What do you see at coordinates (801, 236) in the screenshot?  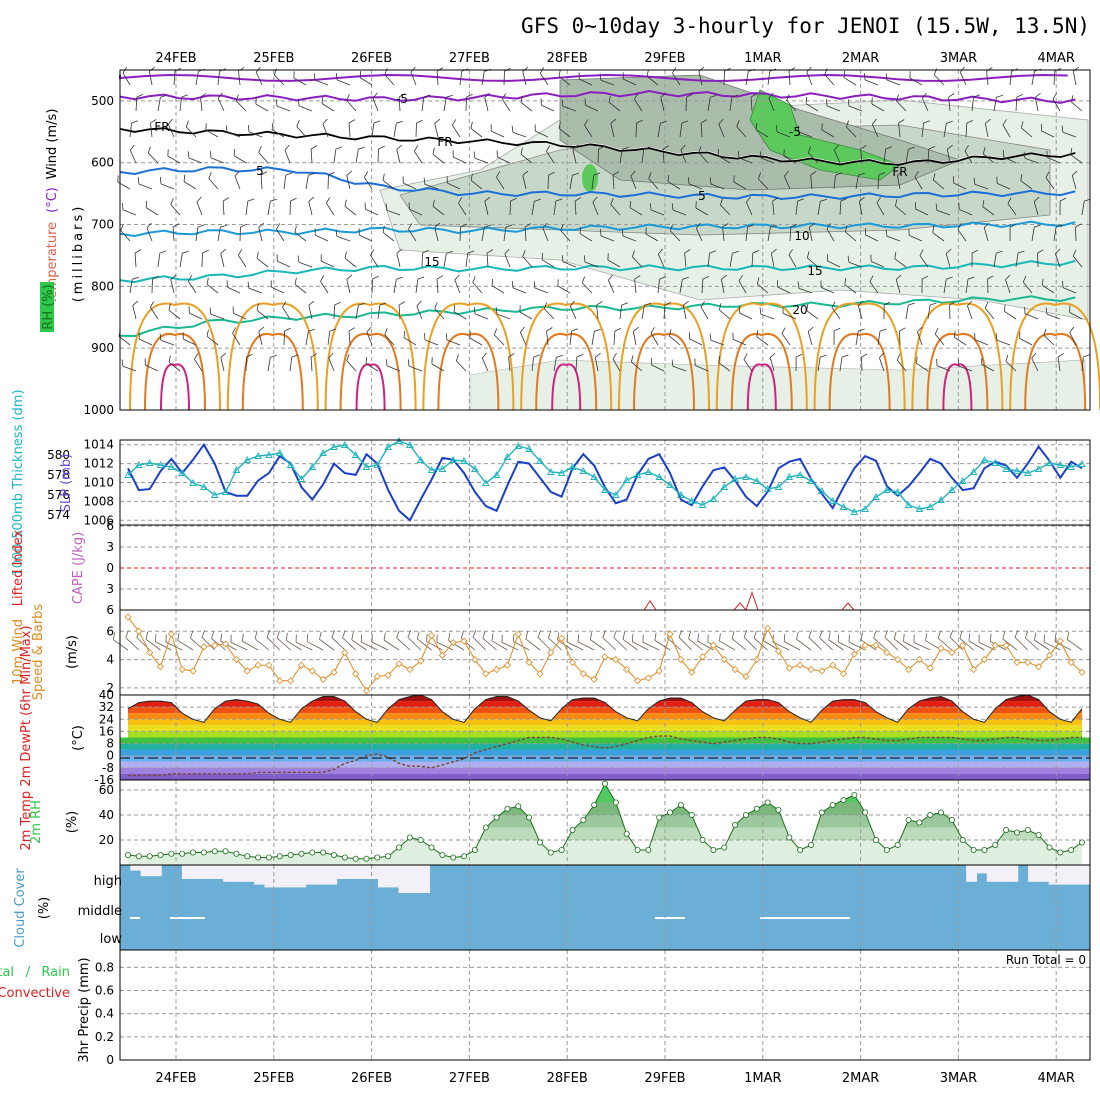 I see `contour-label-10: 10` at bounding box center [801, 236].